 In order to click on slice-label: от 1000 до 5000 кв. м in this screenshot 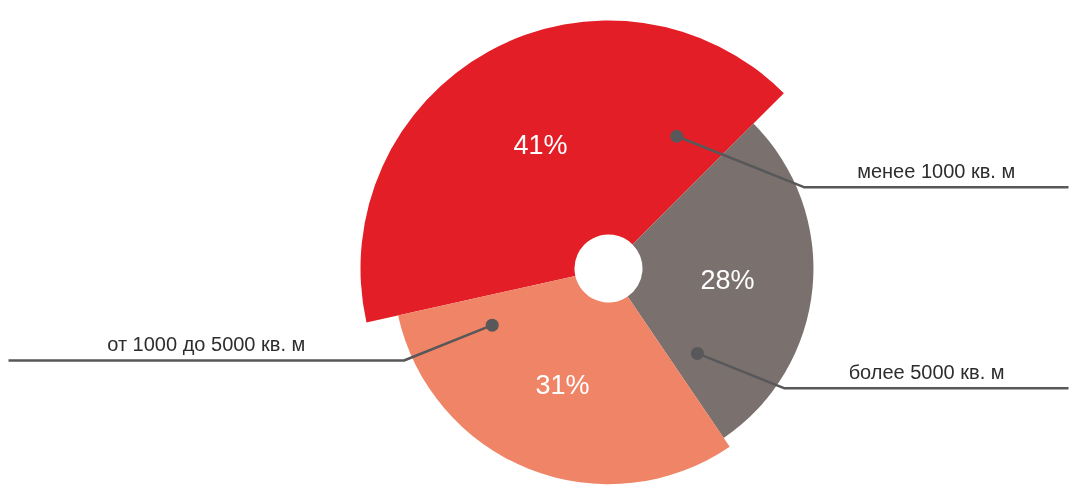, I will do `click(206, 344)`.